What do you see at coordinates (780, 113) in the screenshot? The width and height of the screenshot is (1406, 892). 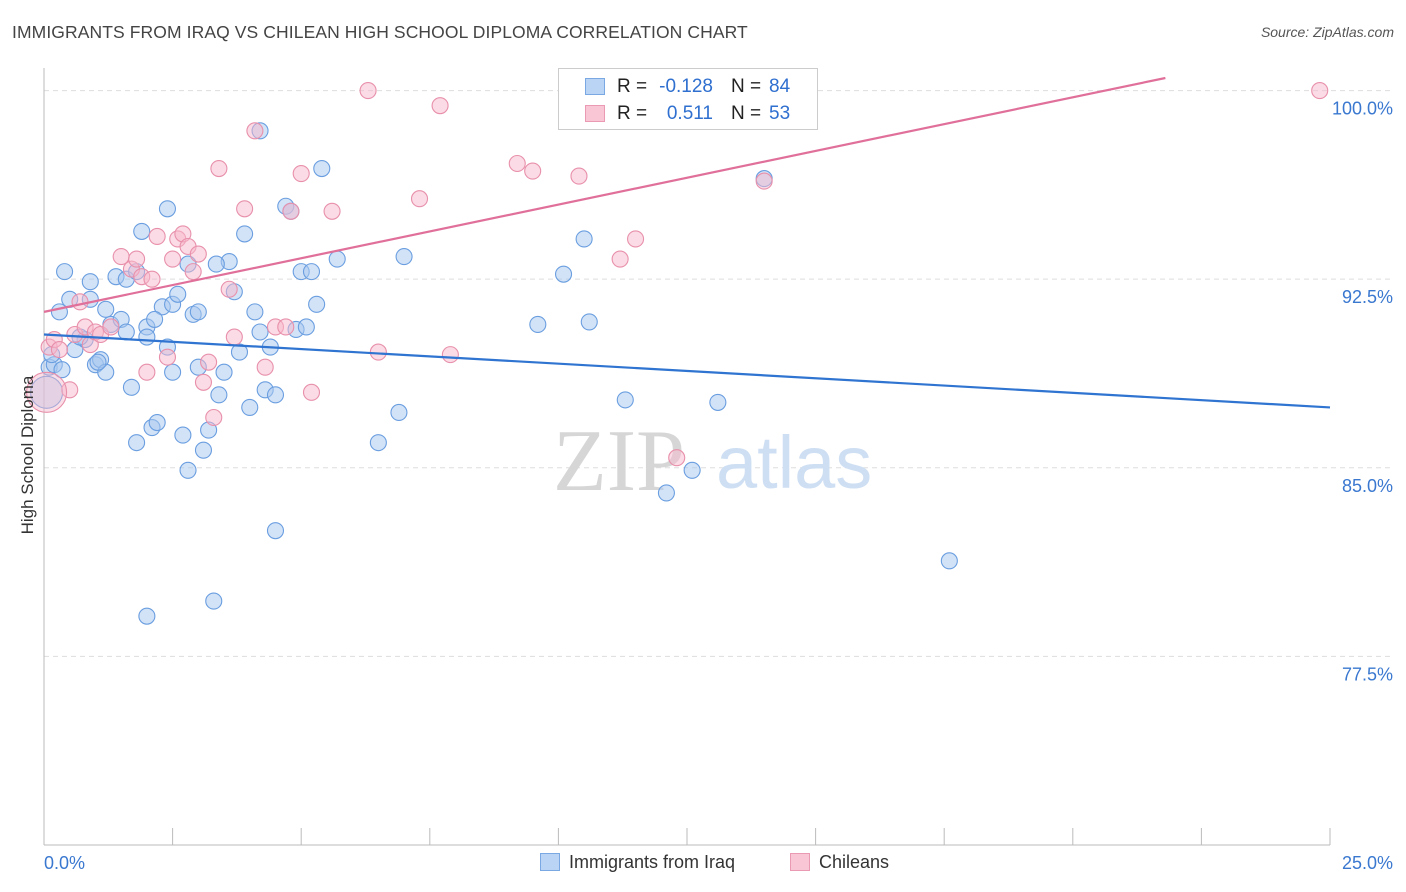 I see `legend-n-value: 53` at bounding box center [780, 113].